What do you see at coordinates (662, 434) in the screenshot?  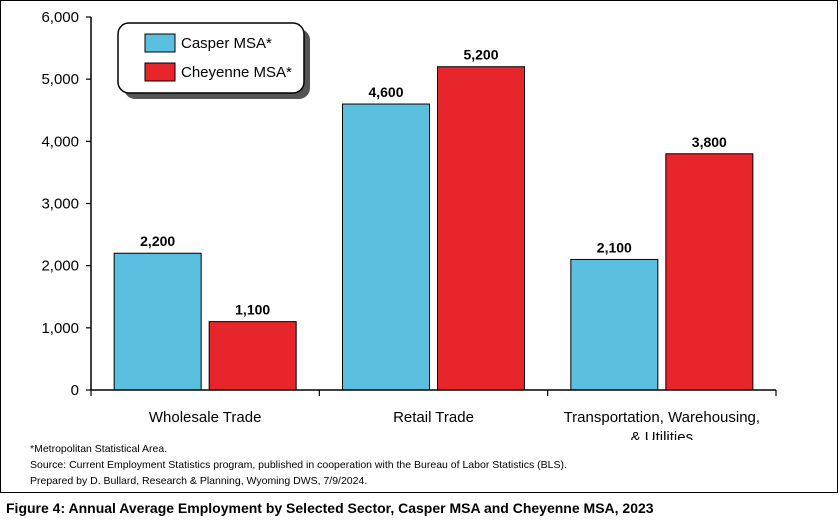 I see `category-label-line: & Utilities` at bounding box center [662, 434].